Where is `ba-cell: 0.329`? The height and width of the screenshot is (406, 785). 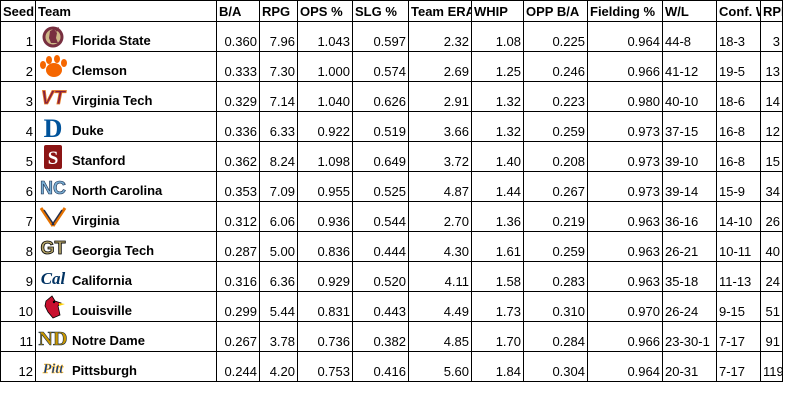
ba-cell: 0.329 is located at coordinates (238, 96).